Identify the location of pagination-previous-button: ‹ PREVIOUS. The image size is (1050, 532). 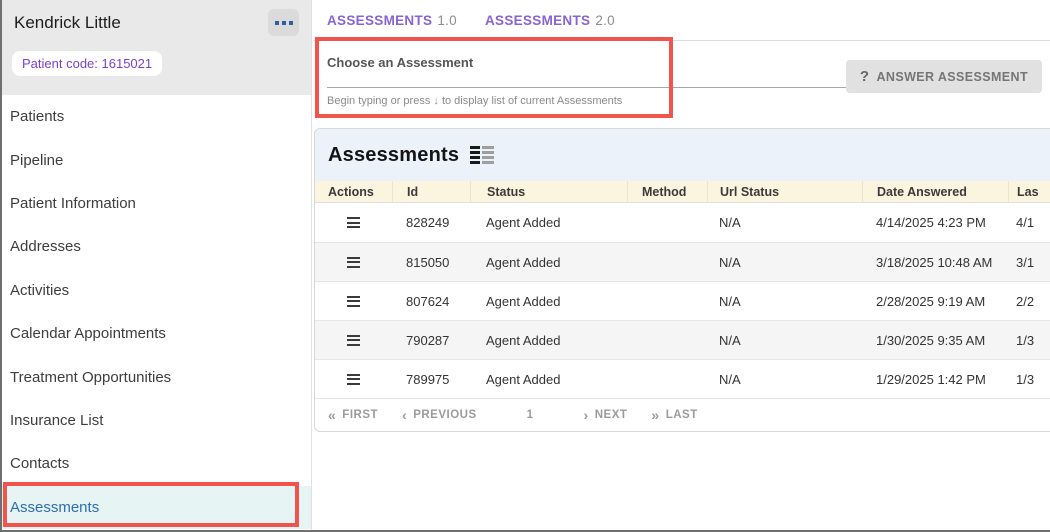
(439, 415).